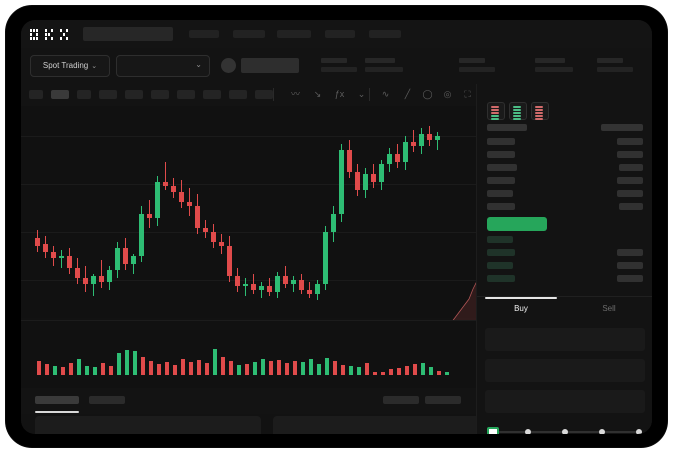 This screenshot has height=453, width=673. Describe the element at coordinates (447, 94) in the screenshot. I see `settings-icon: ◎` at that location.